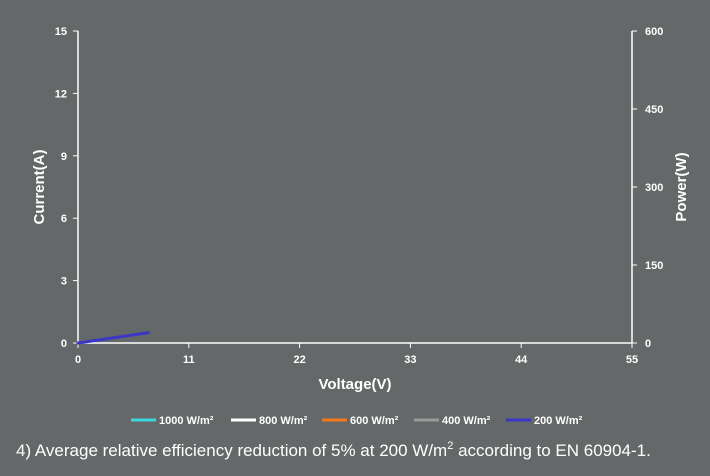  I want to click on y2-axis-title: Power(W), so click(681, 186).